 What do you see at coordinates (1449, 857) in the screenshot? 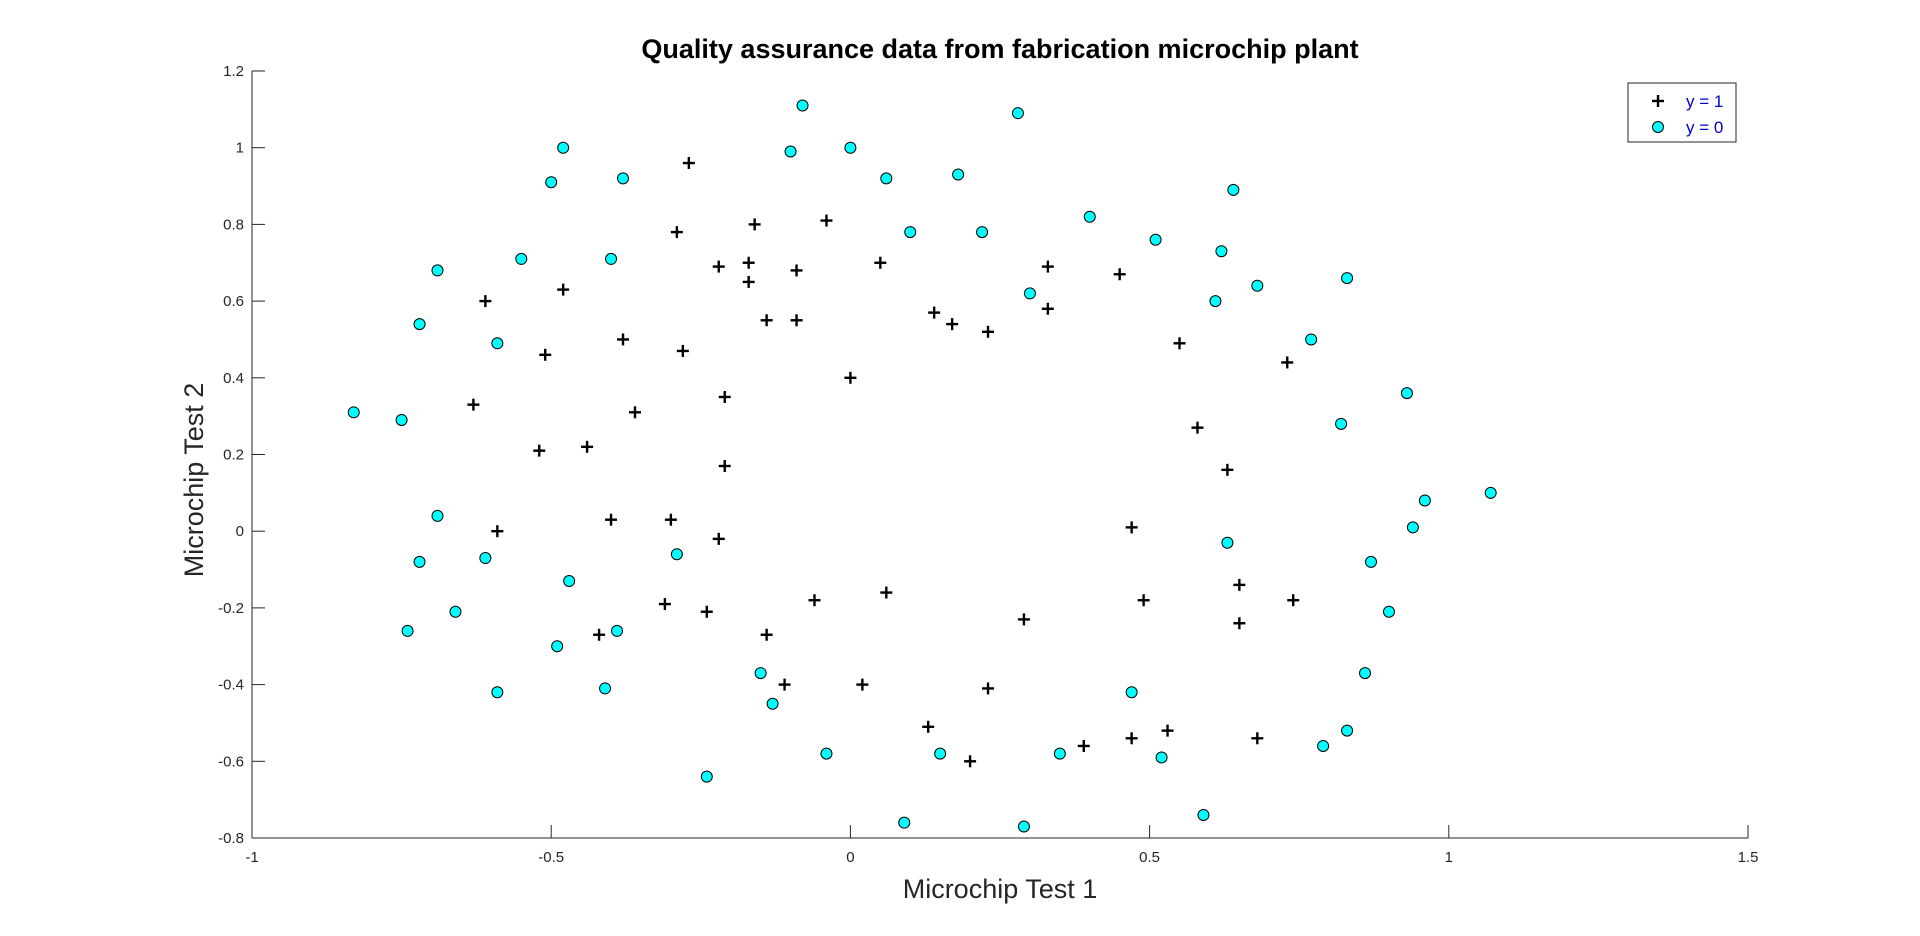
I see `x-tick-label: 1` at bounding box center [1449, 857].